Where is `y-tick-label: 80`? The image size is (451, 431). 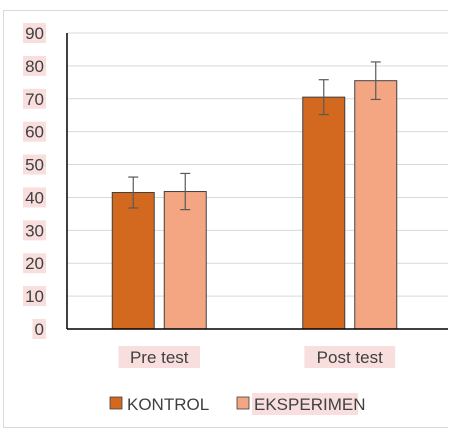 y-tick-label: 80 is located at coordinates (34, 66).